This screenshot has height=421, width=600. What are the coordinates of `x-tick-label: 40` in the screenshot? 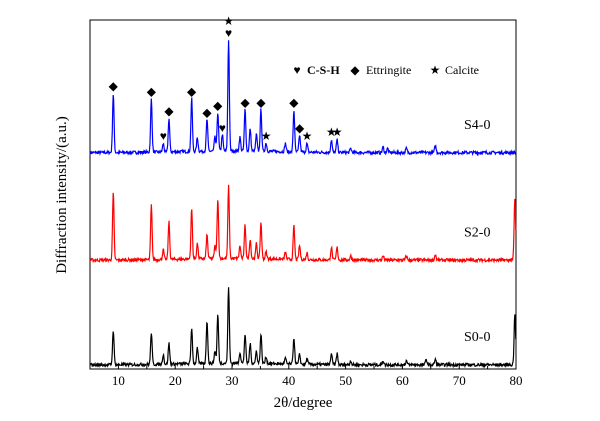 It's located at (288, 380).